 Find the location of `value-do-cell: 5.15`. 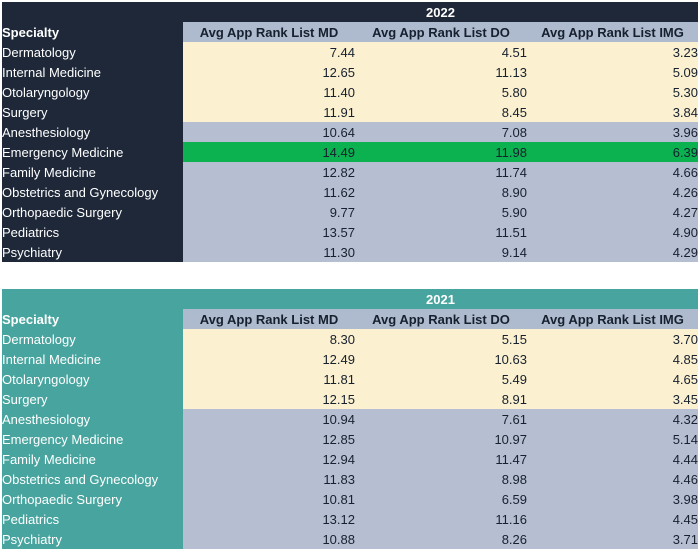

value-do-cell: 5.15 is located at coordinates (441, 339).